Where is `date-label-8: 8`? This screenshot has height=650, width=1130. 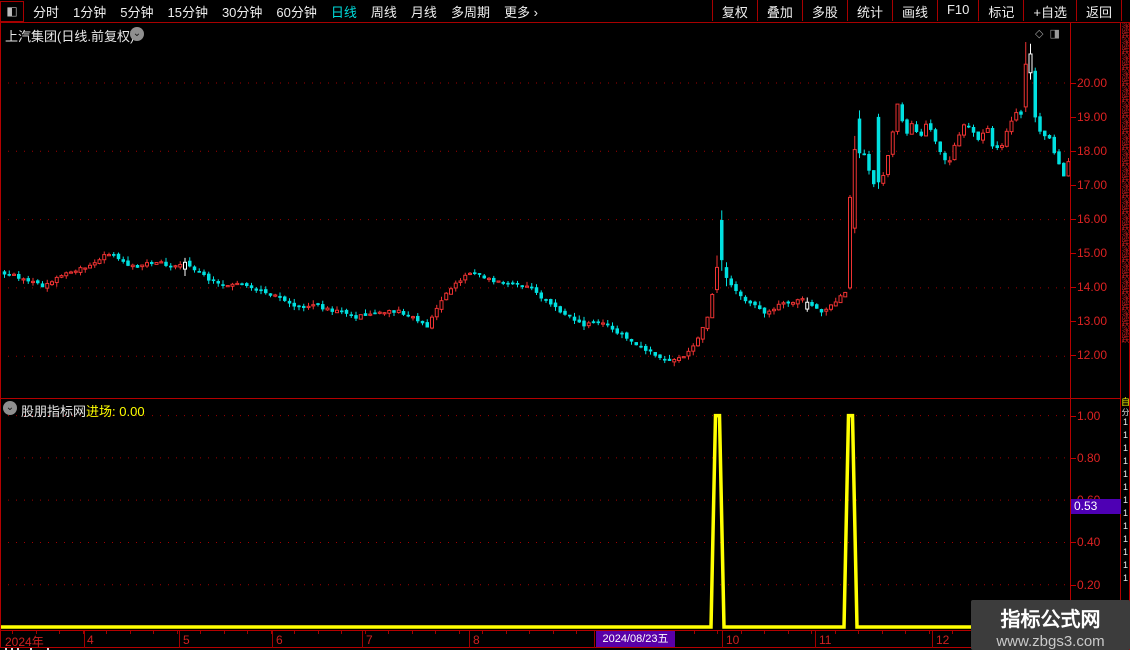 date-label-8: 8 is located at coordinates (476, 640).